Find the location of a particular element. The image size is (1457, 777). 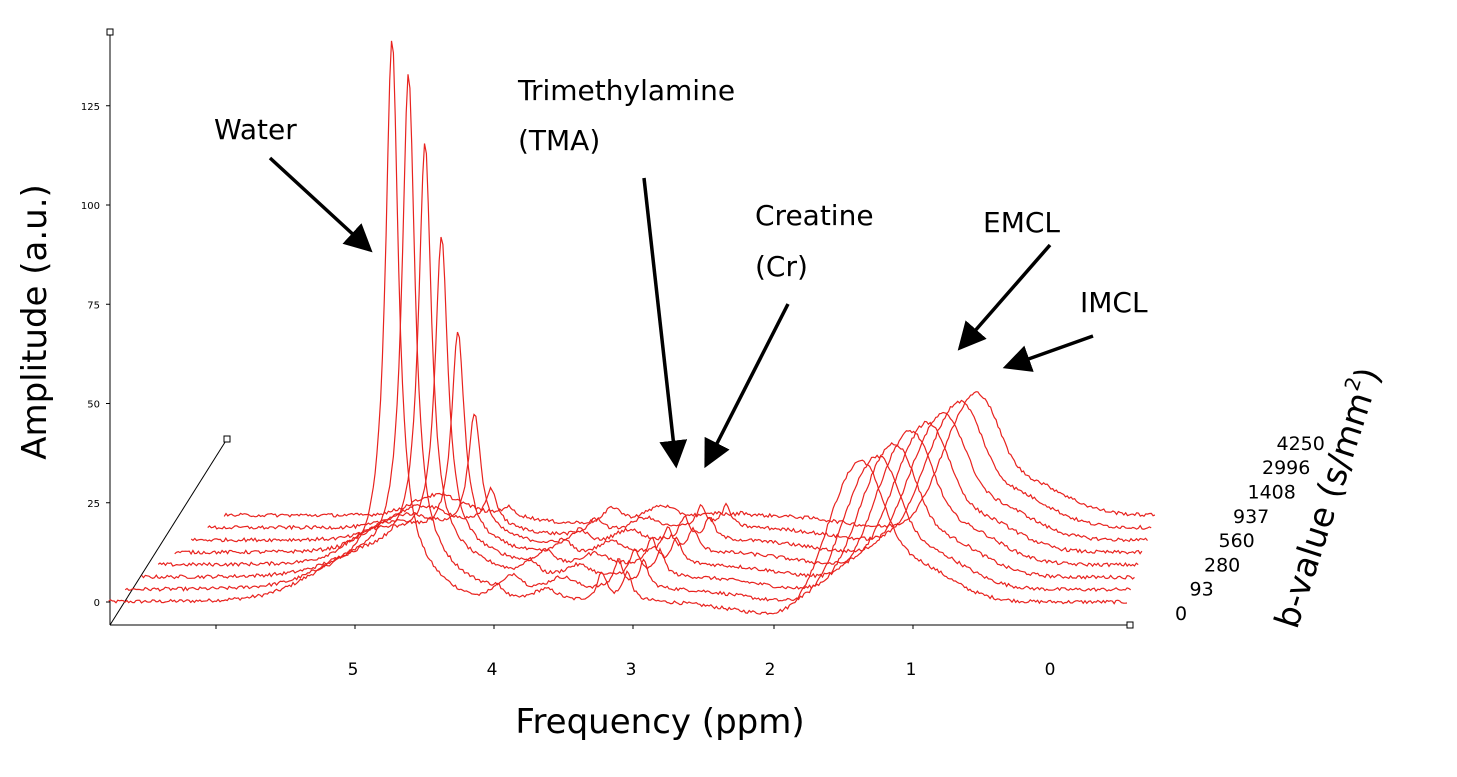

y-tick-label: 25 is located at coordinates (93, 504).